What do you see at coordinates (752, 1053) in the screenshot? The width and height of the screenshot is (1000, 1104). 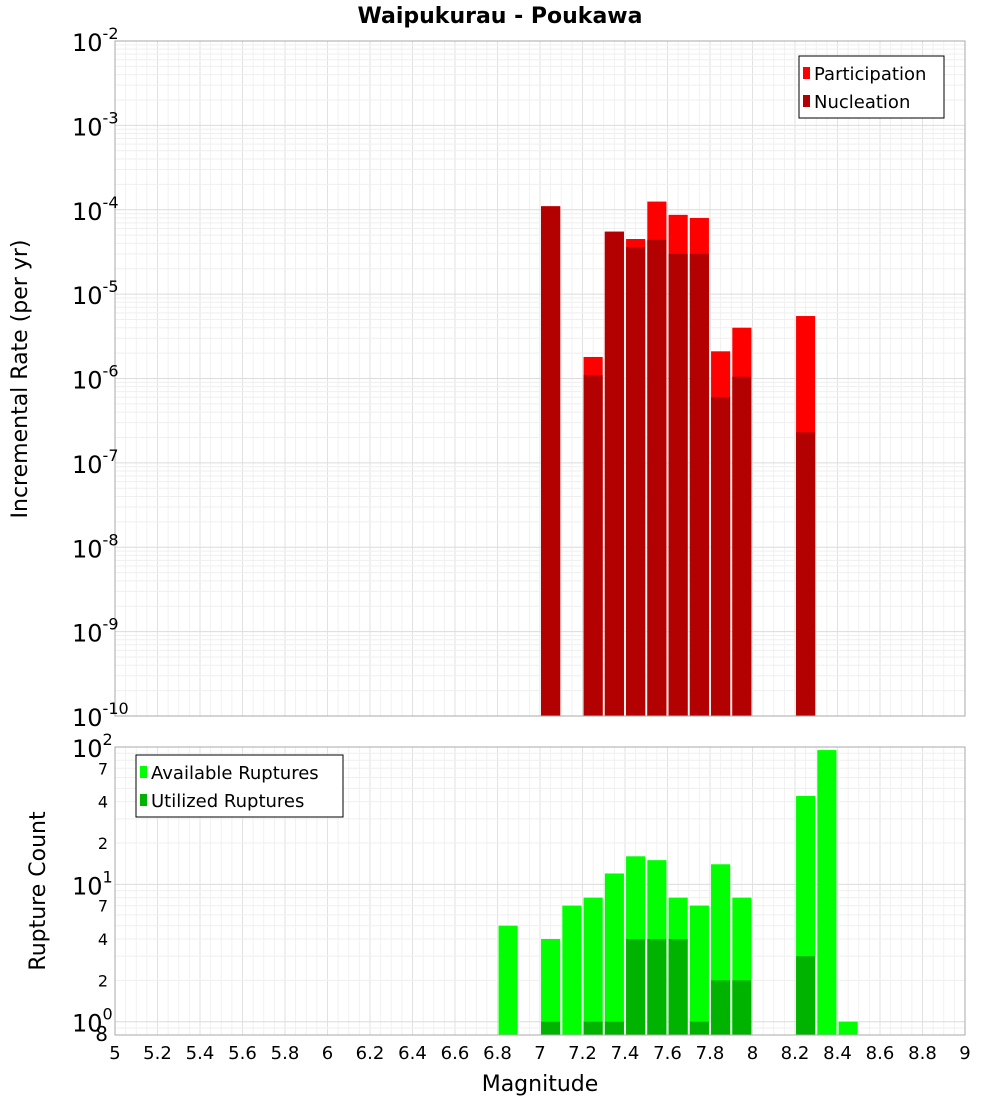 I see `x-tick-label: 8` at bounding box center [752, 1053].